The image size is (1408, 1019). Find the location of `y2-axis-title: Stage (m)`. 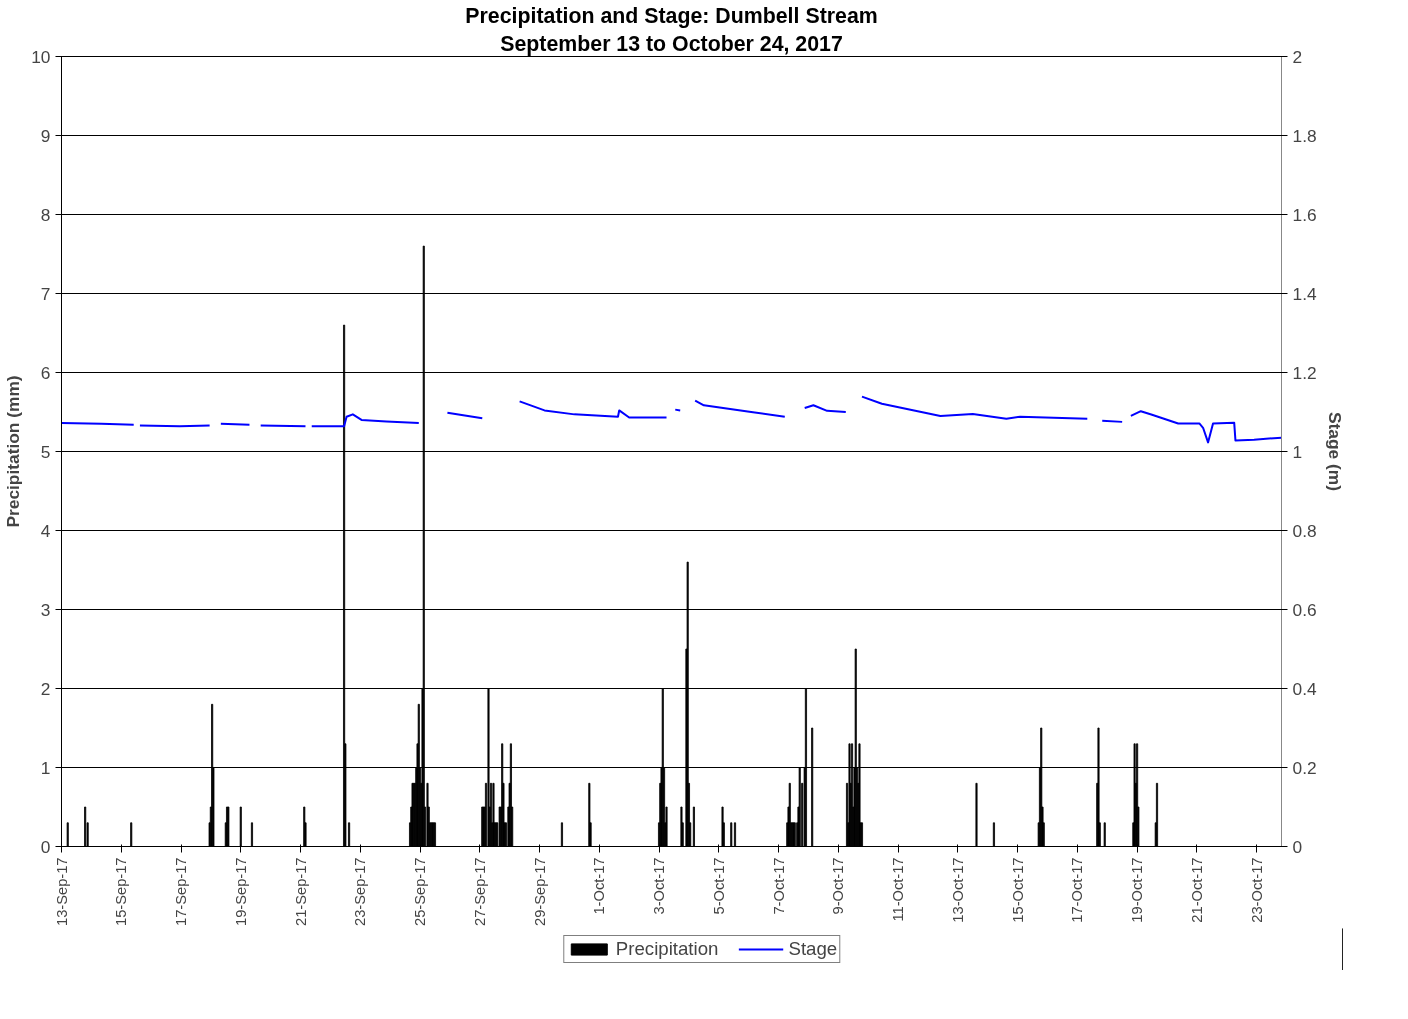

y2-axis-title: Stage (m) is located at coordinates (1334, 451).